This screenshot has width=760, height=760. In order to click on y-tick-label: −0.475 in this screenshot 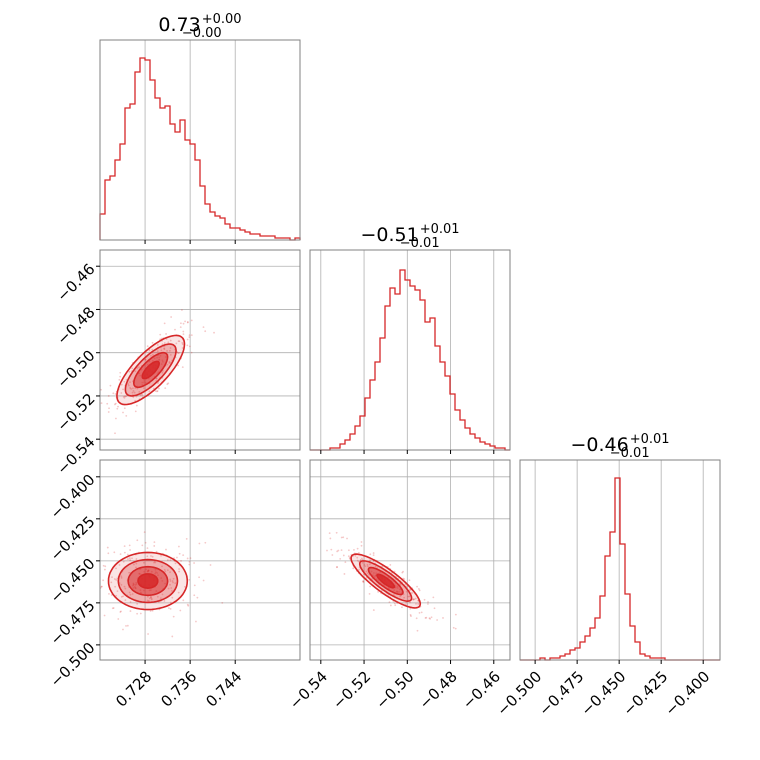, I will do `click(73, 623)`.